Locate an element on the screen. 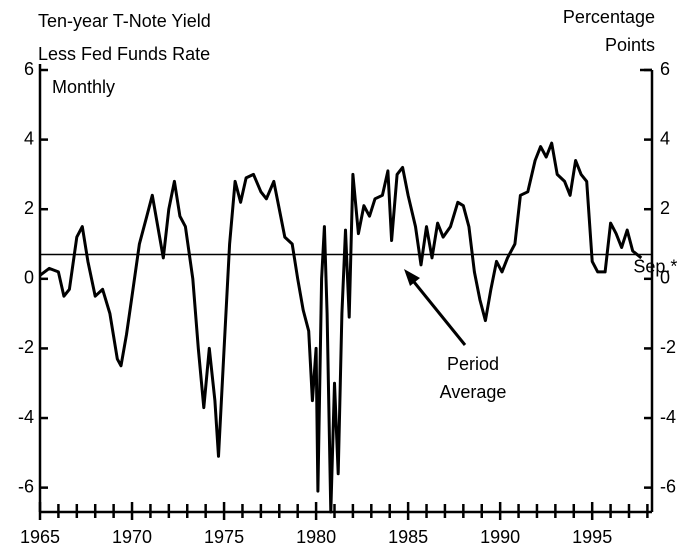 The height and width of the screenshot is (552, 685). y2-tick-label: 4 is located at coordinates (665, 138).